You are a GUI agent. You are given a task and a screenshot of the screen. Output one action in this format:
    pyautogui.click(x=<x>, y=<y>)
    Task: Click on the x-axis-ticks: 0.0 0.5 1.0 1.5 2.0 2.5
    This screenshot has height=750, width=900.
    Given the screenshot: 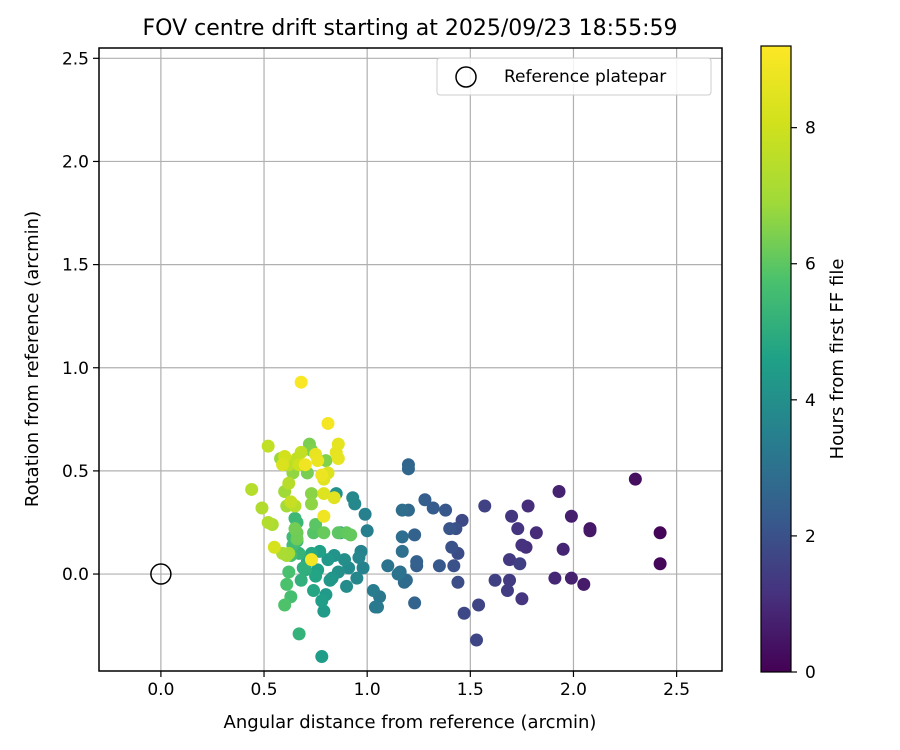 What is the action you would take?
    pyautogui.click(x=418, y=685)
    